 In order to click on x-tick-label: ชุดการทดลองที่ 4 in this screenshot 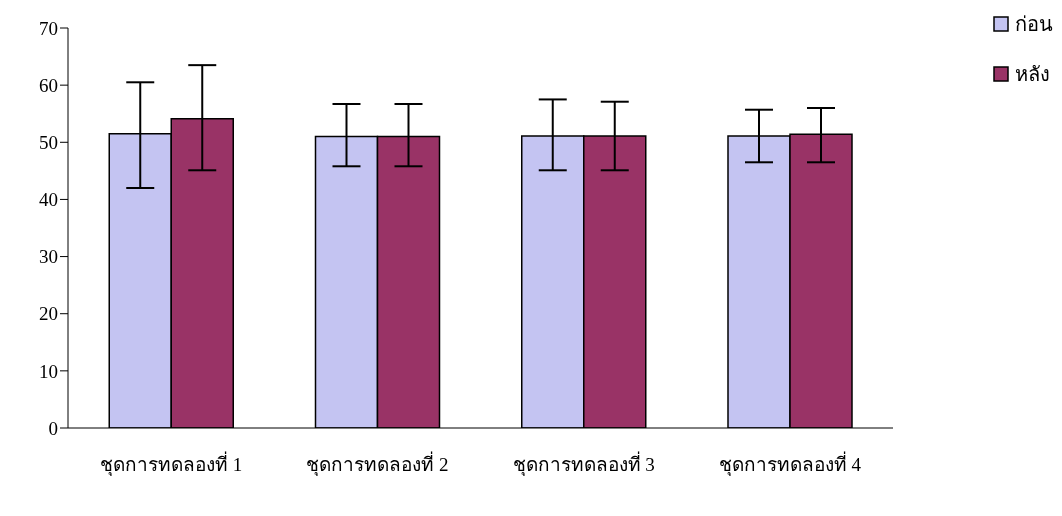, I will do `click(790, 464)`.